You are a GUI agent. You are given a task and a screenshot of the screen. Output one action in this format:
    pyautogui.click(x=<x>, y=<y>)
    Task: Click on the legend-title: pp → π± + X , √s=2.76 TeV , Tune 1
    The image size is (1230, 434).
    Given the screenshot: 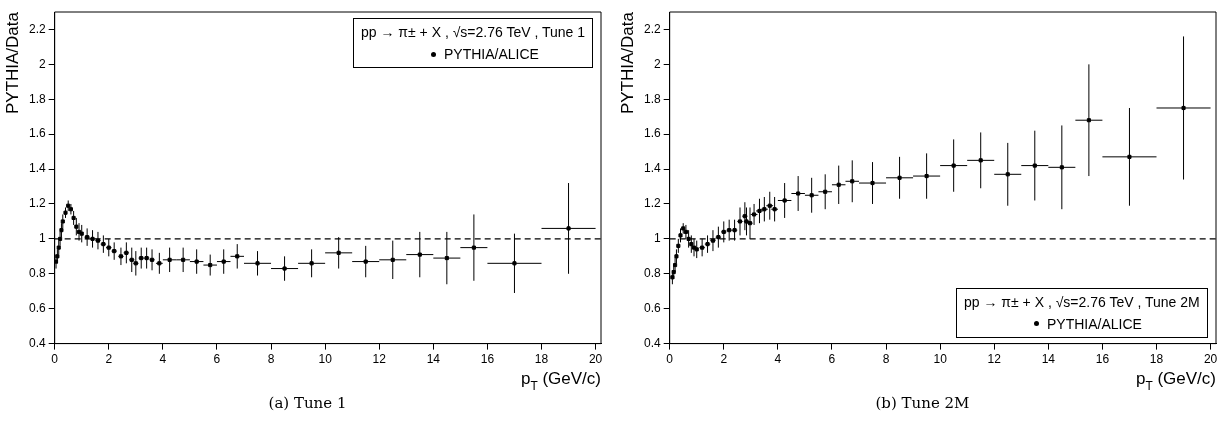 What is the action you would take?
    pyautogui.click(x=473, y=32)
    